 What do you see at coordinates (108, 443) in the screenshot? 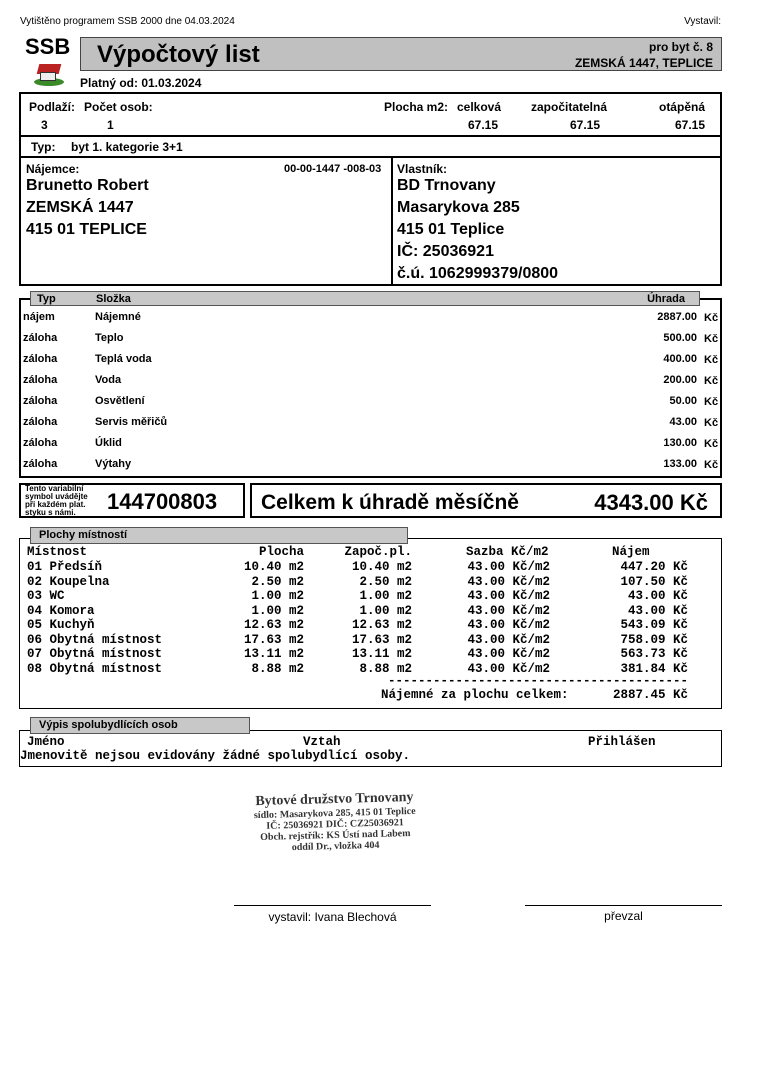
I see `charge-item: Úklid` at bounding box center [108, 443].